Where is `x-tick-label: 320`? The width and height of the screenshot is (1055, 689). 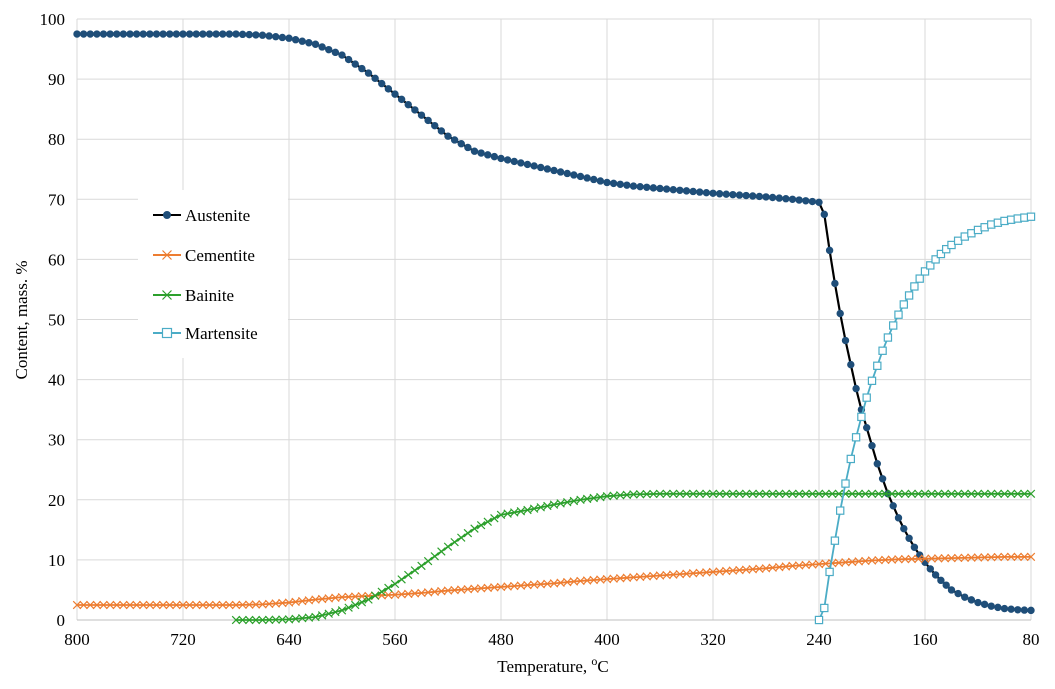
x-tick-label: 320 is located at coordinates (713, 639).